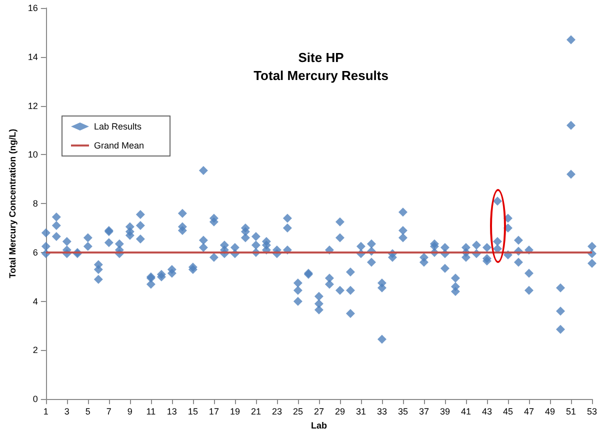 The width and height of the screenshot is (600, 435). What do you see at coordinates (45, 411) in the screenshot?
I see `x-tick-label: 1` at bounding box center [45, 411].